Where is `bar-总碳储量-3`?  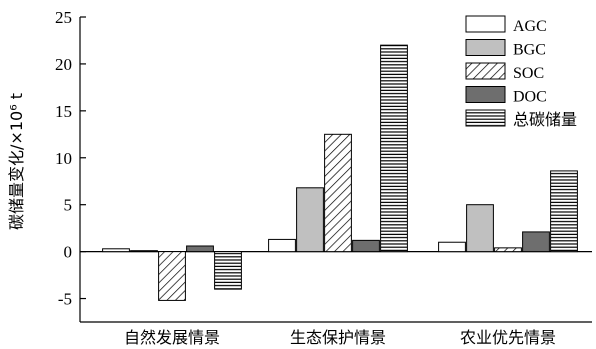
bar-总碳储量-3 is located at coordinates (564, 211).